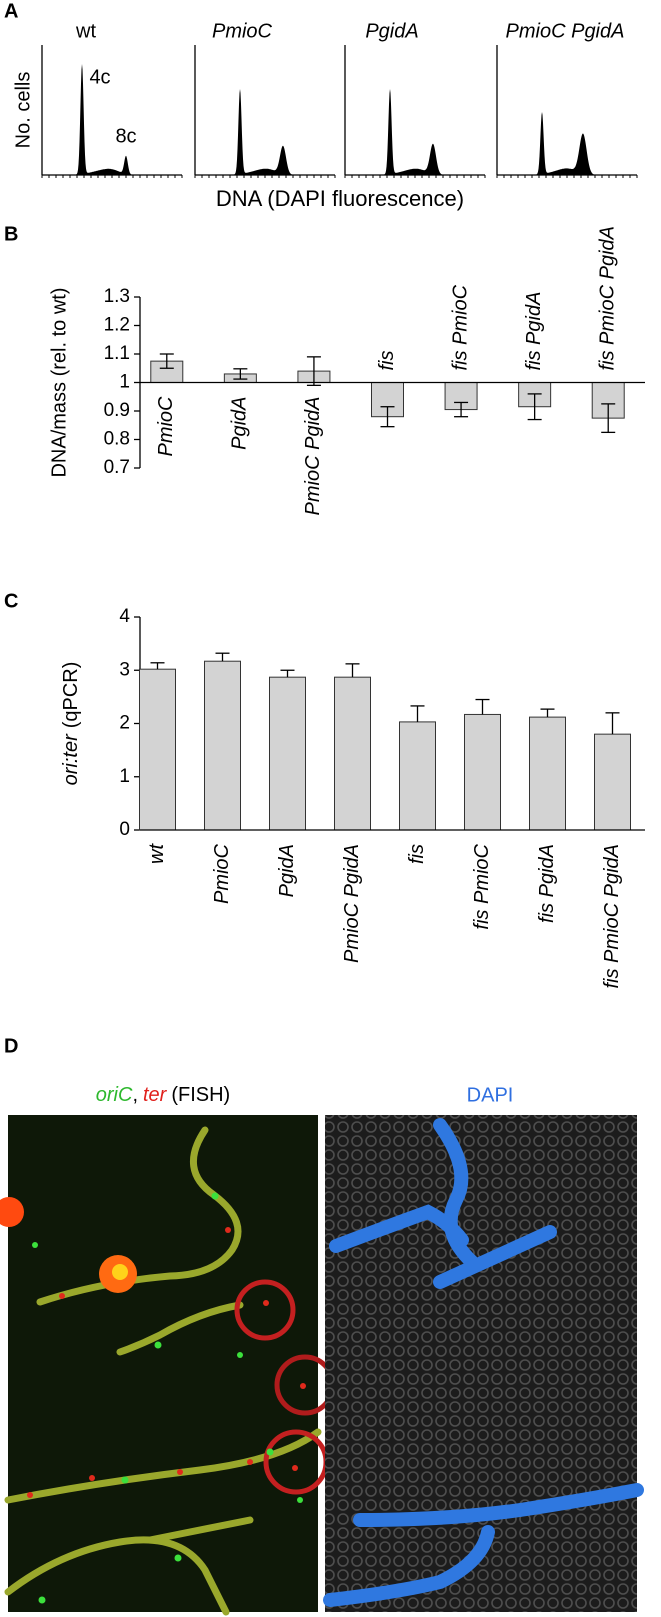 This screenshot has width=661, height=1617. I want to click on y-axis-label: ori:ter (qPCR), so click(71, 724).